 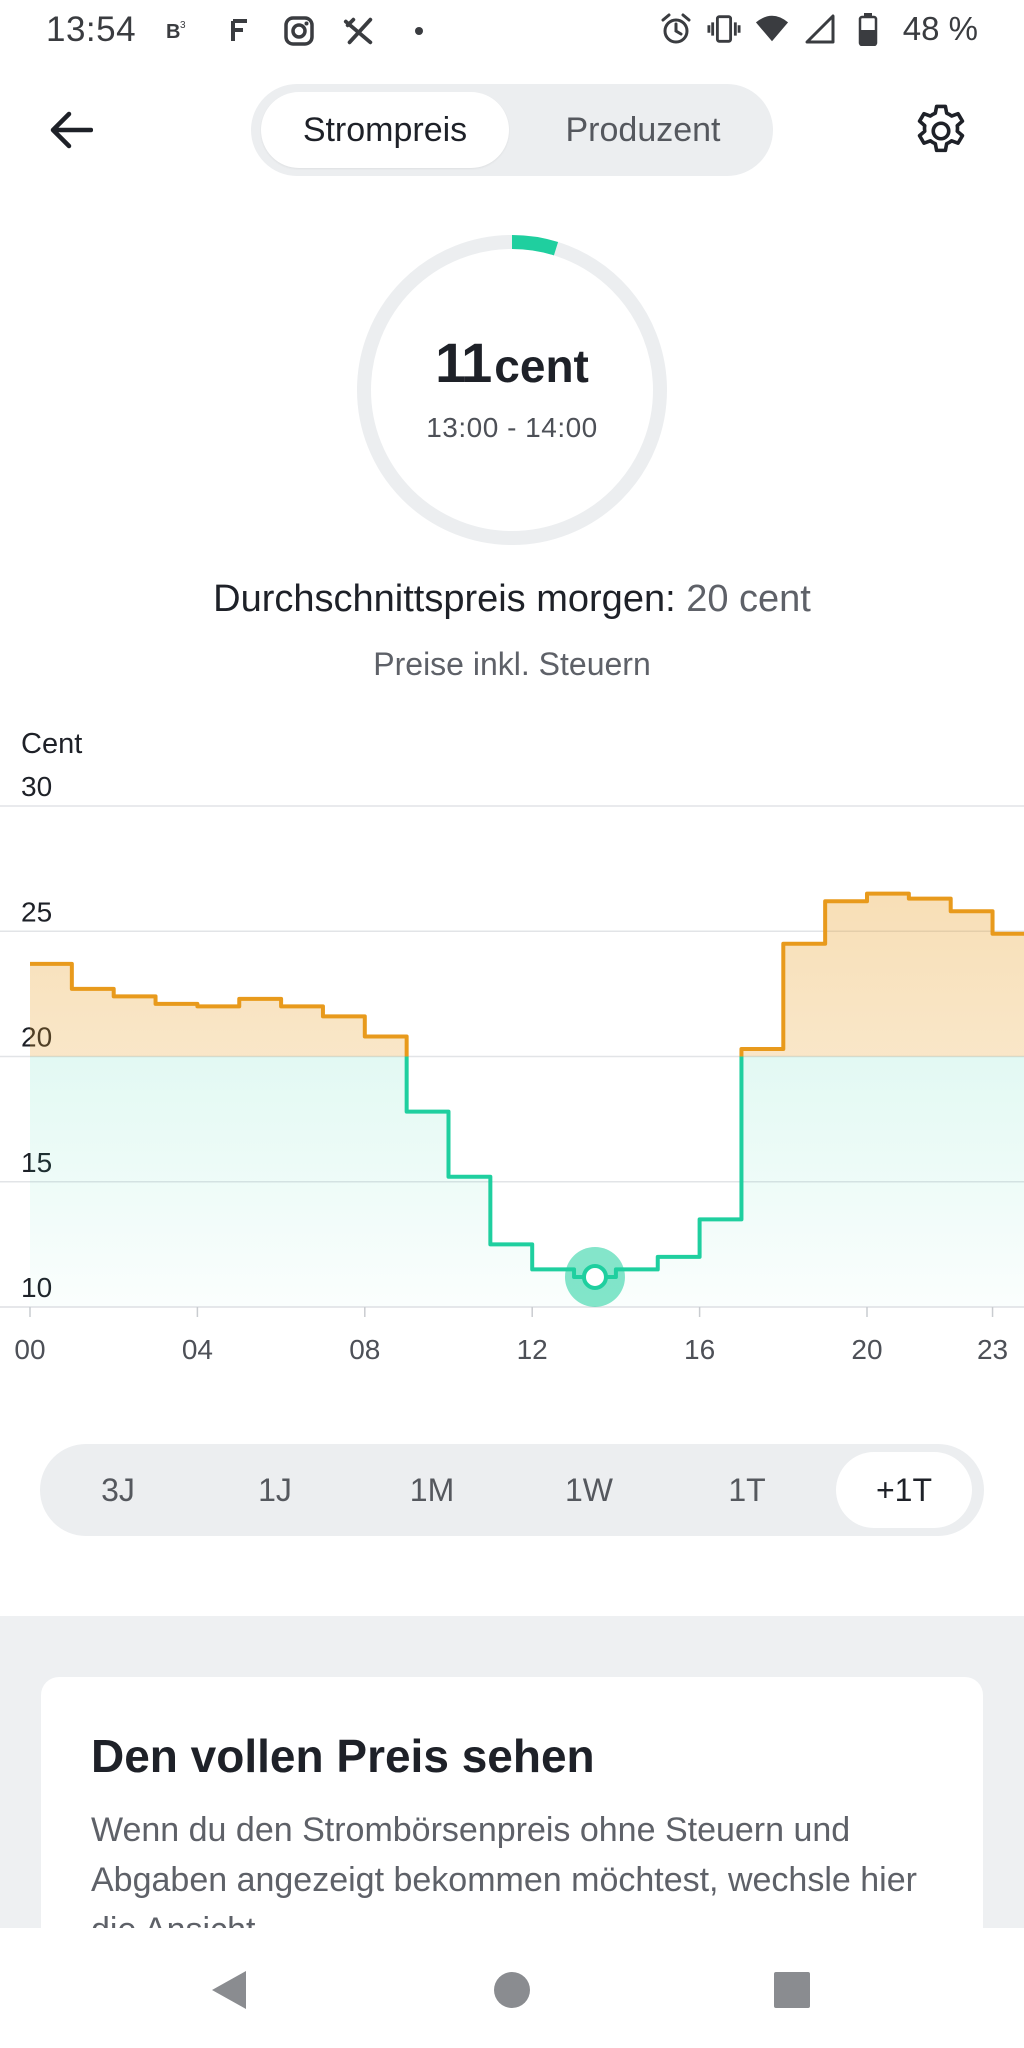 What do you see at coordinates (535, 245) in the screenshot?
I see `gauge-progress-arc` at bounding box center [535, 245].